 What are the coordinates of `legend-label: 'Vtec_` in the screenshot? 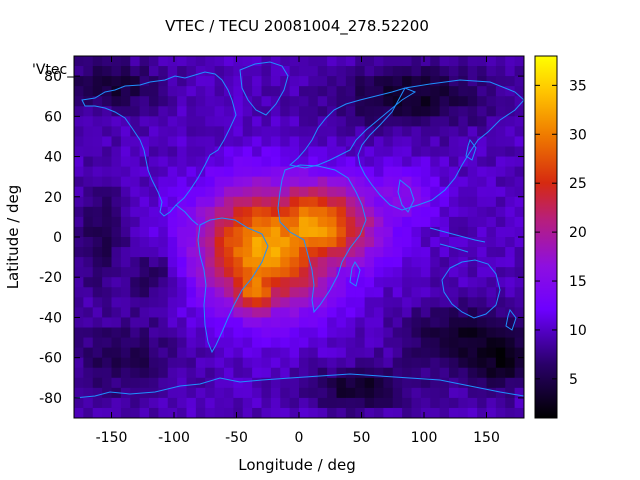 It's located at (53, 70).